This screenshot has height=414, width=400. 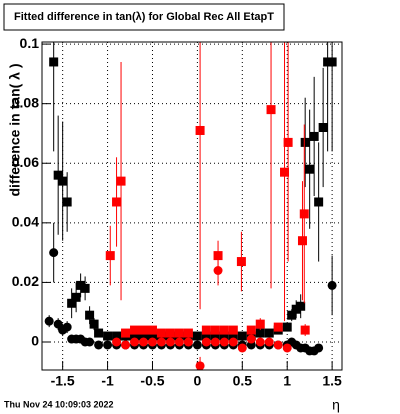 I want to click on y-tick-label: 0.1, so click(x=30, y=43).